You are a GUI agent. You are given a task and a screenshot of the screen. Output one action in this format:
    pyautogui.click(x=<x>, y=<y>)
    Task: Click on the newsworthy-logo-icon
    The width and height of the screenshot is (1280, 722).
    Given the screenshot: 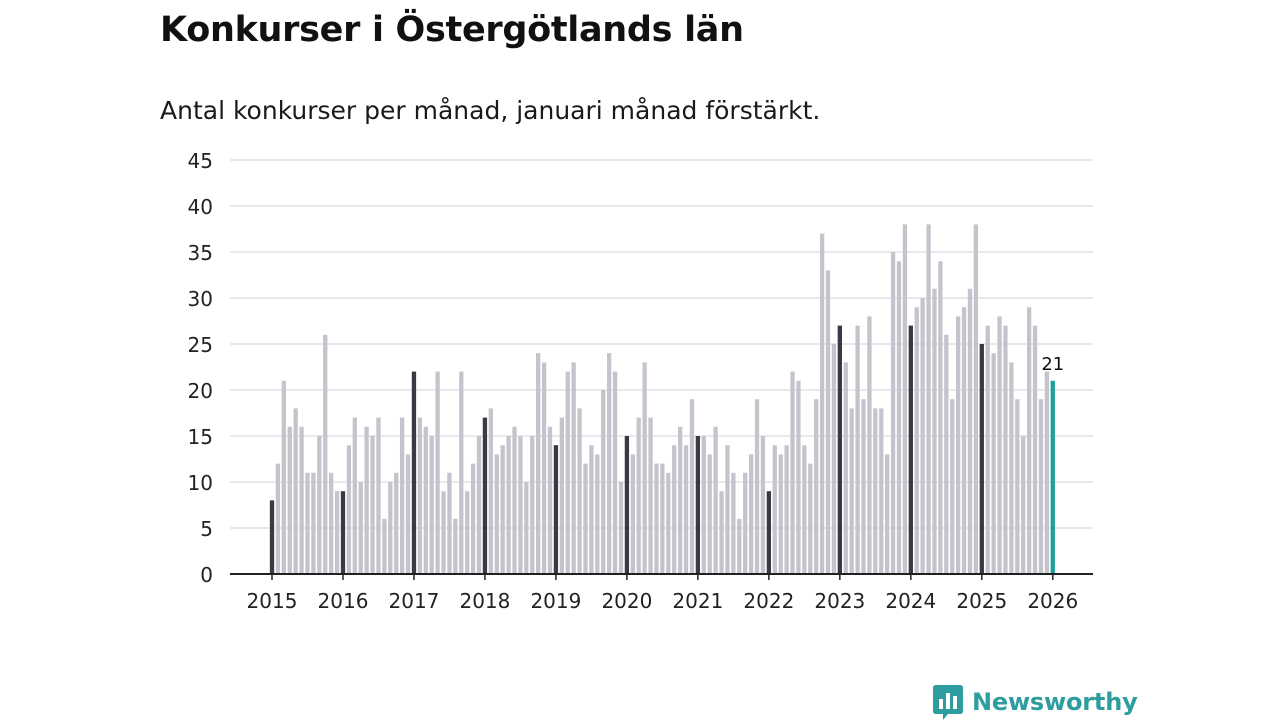 What is the action you would take?
    pyautogui.click(x=948, y=702)
    